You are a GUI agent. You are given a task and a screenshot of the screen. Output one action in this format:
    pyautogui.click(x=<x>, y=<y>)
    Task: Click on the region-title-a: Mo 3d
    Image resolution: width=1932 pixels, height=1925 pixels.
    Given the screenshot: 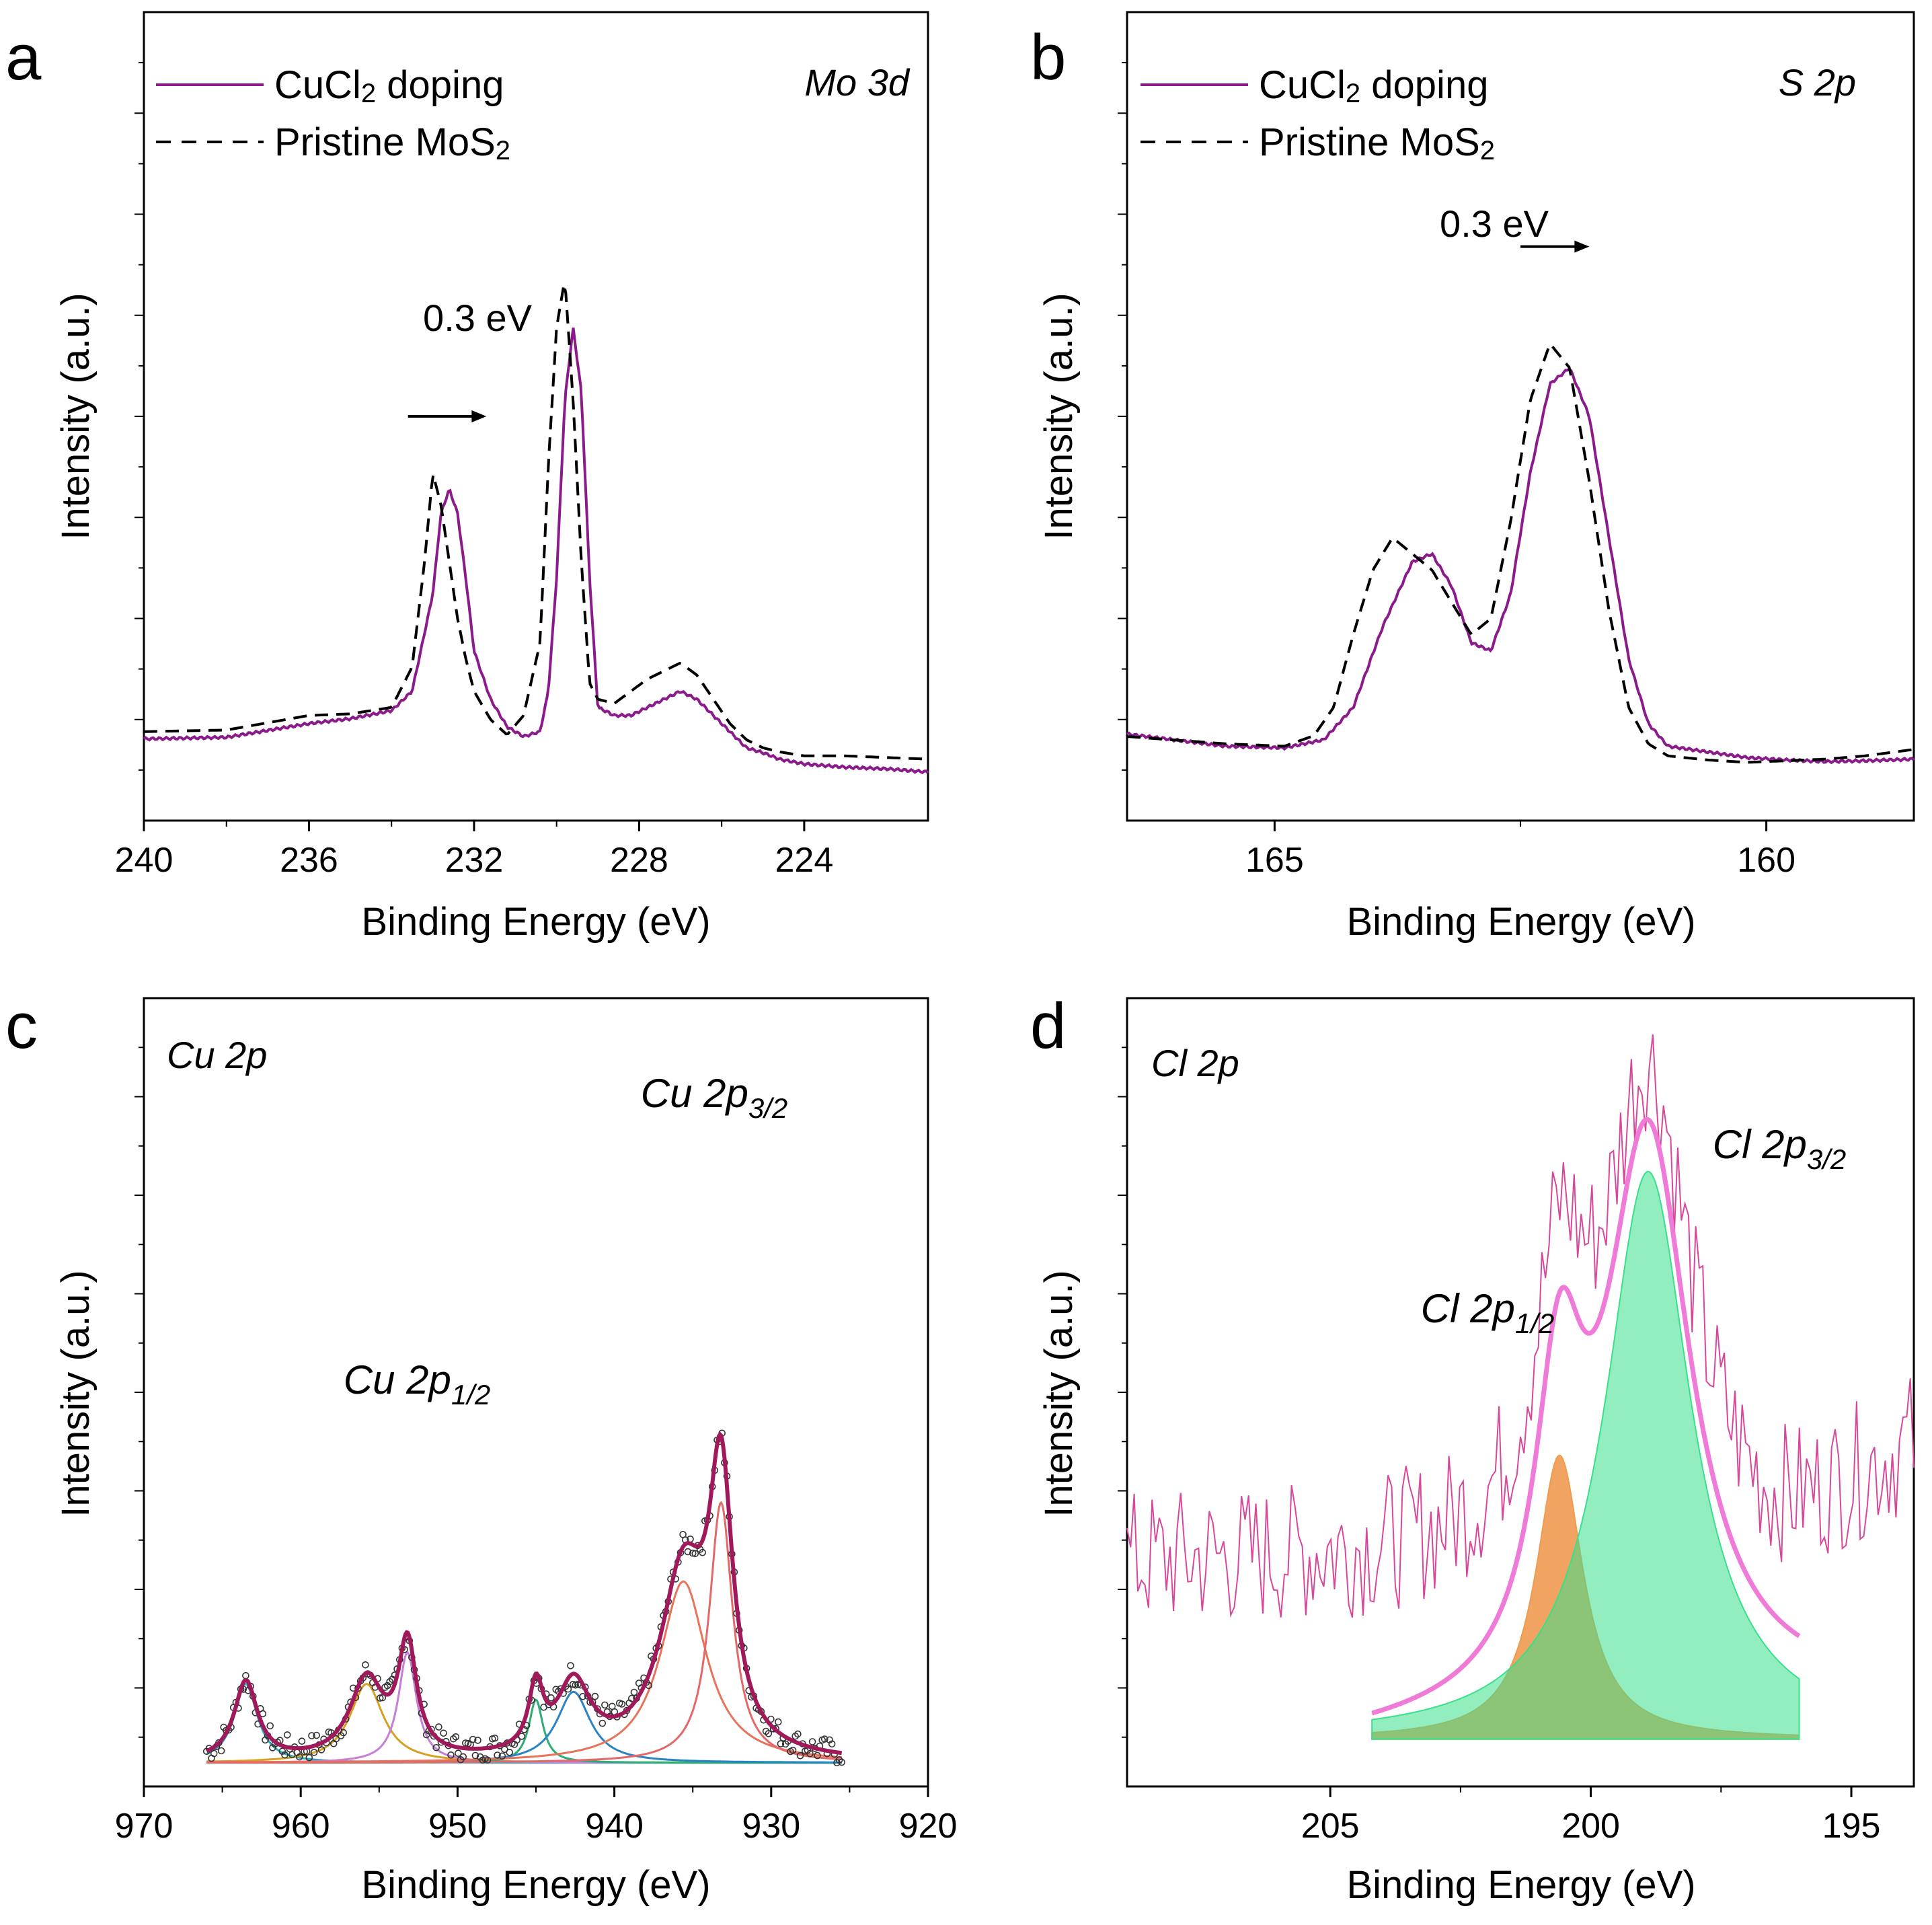 What is the action you would take?
    pyautogui.click(x=857, y=82)
    